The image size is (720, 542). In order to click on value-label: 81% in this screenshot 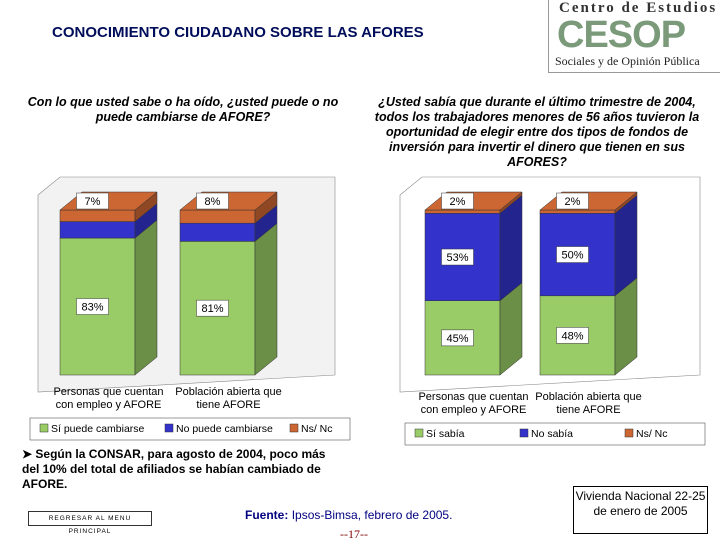, I will do `click(212, 309)`.